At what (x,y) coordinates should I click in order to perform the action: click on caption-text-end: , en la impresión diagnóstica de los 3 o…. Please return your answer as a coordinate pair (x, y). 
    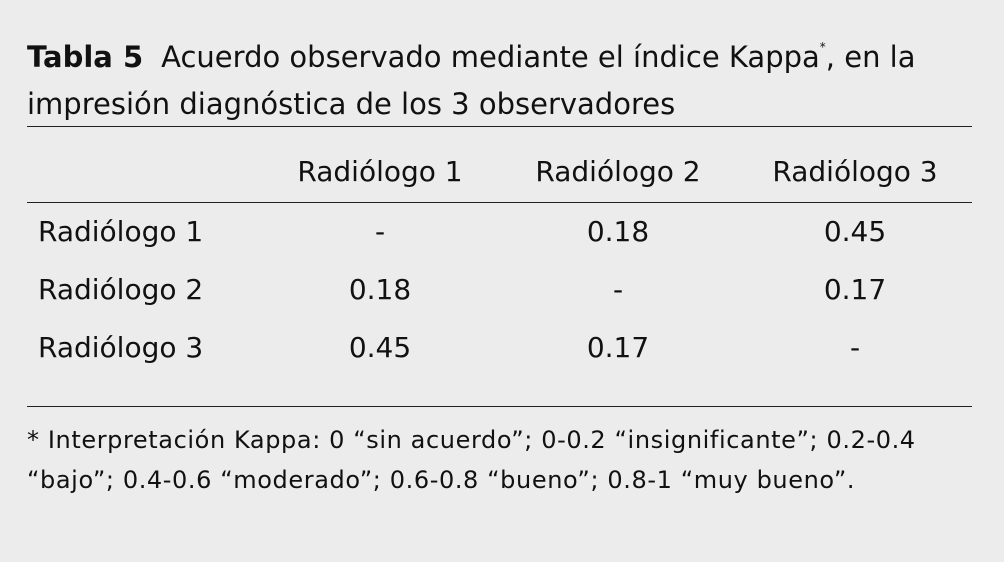
    Looking at the image, I should click on (471, 80).